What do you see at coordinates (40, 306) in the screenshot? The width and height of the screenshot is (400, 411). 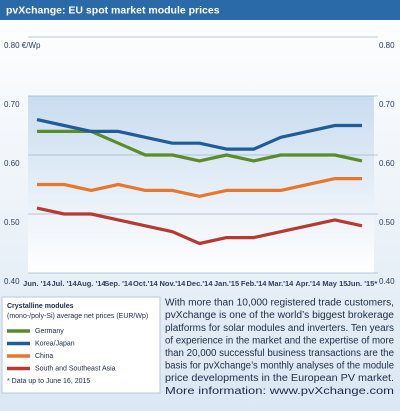 I see `legend-title: Crystalline modules` at bounding box center [40, 306].